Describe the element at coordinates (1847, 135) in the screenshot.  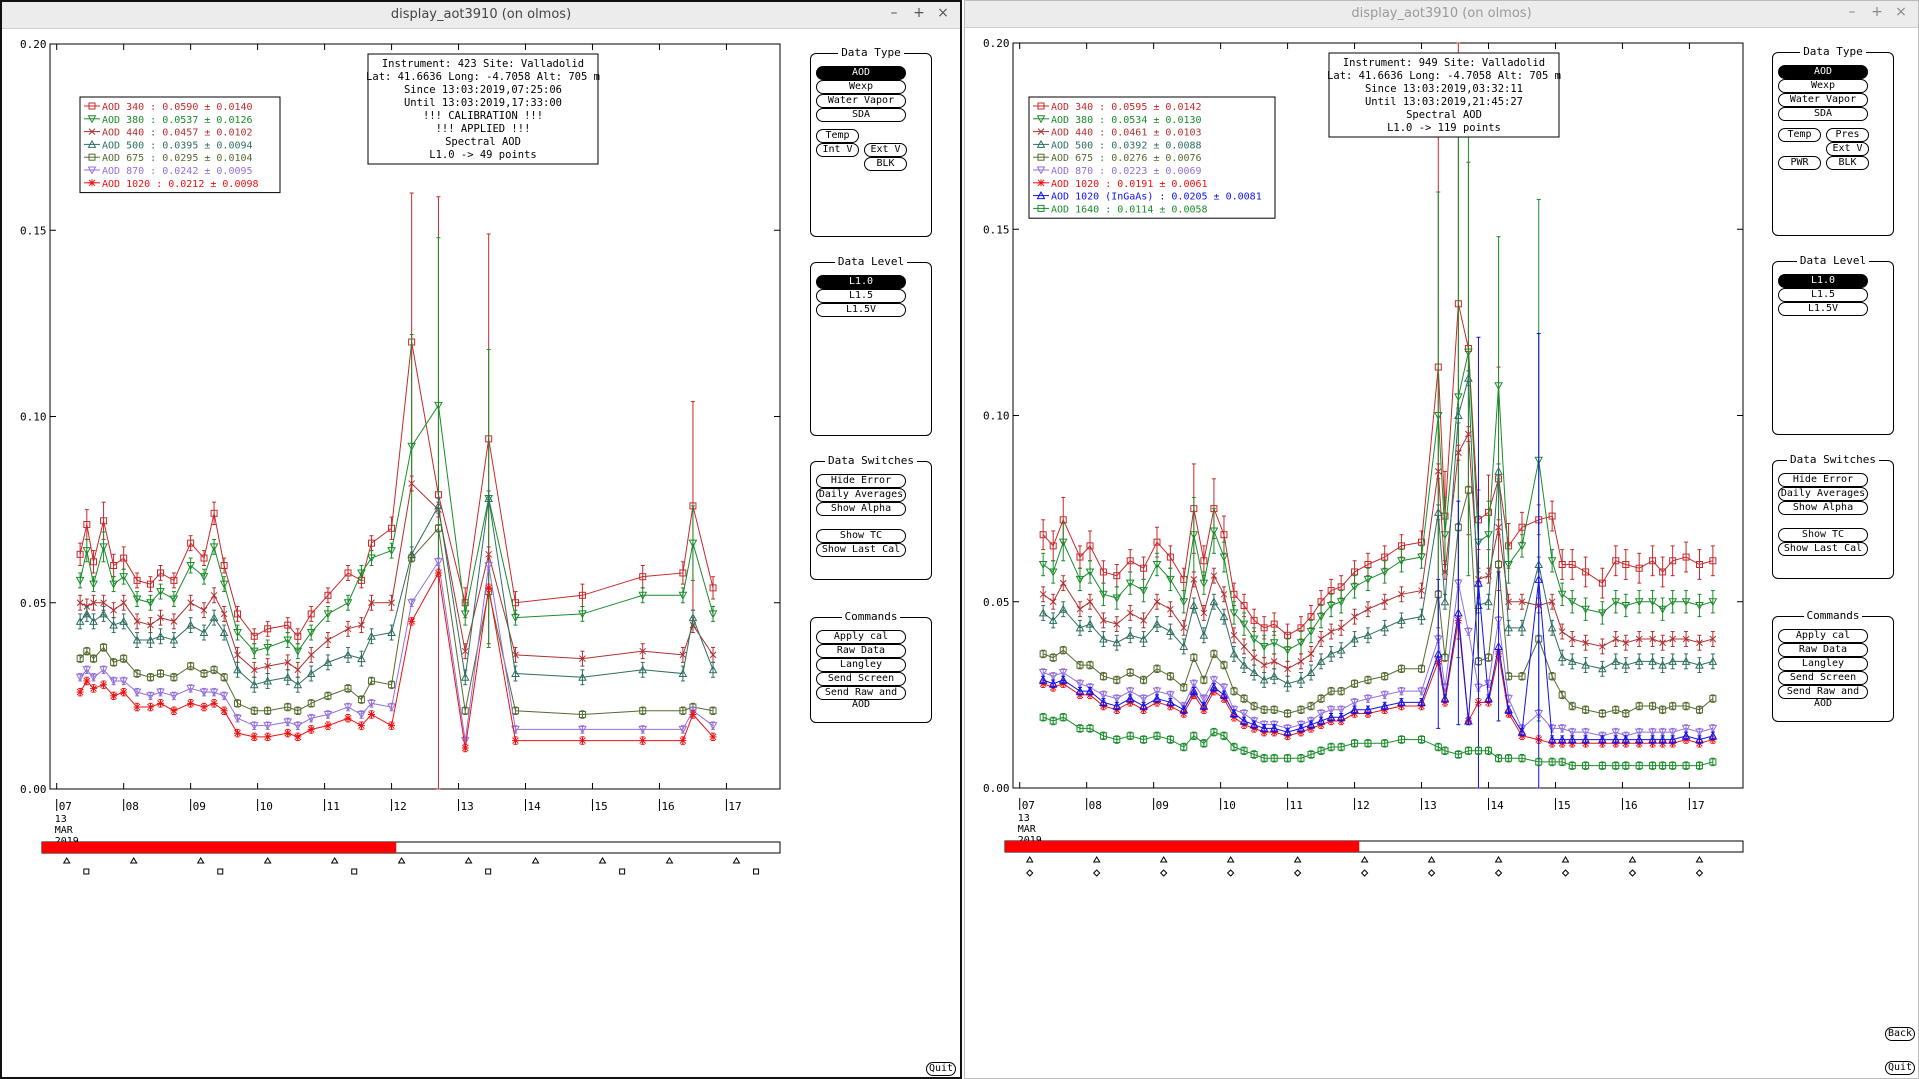
I see `pres-button: Pres` at that location.